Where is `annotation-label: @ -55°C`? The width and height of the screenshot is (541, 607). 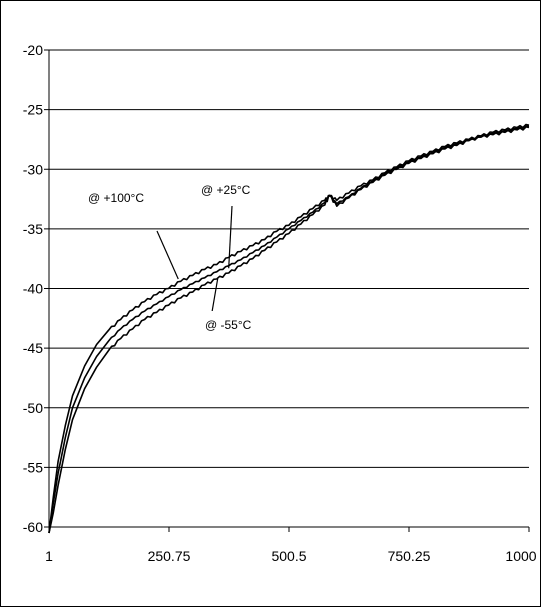
annotation-label: @ -55°C is located at coordinates (228, 325).